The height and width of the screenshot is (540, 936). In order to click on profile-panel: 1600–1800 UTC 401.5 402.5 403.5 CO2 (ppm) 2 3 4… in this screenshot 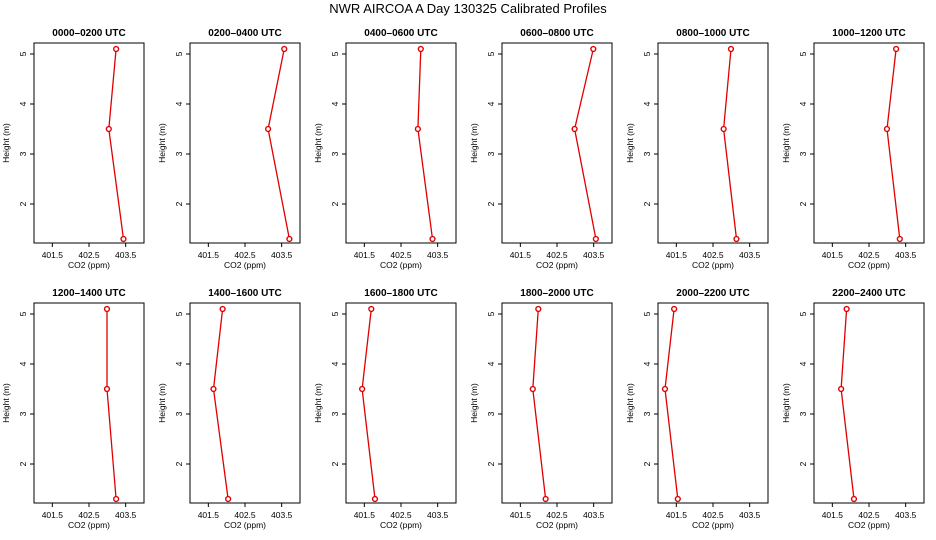, I will do `click(385, 409)`.